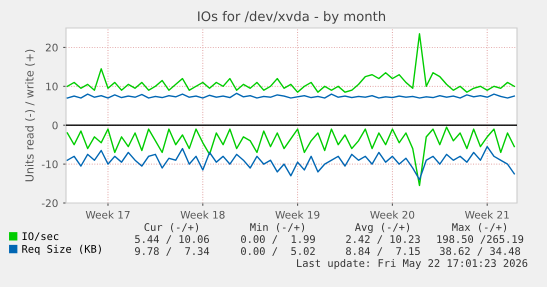  I want to click on y-axis-title: Units read (-) / write (+), so click(30, 116).